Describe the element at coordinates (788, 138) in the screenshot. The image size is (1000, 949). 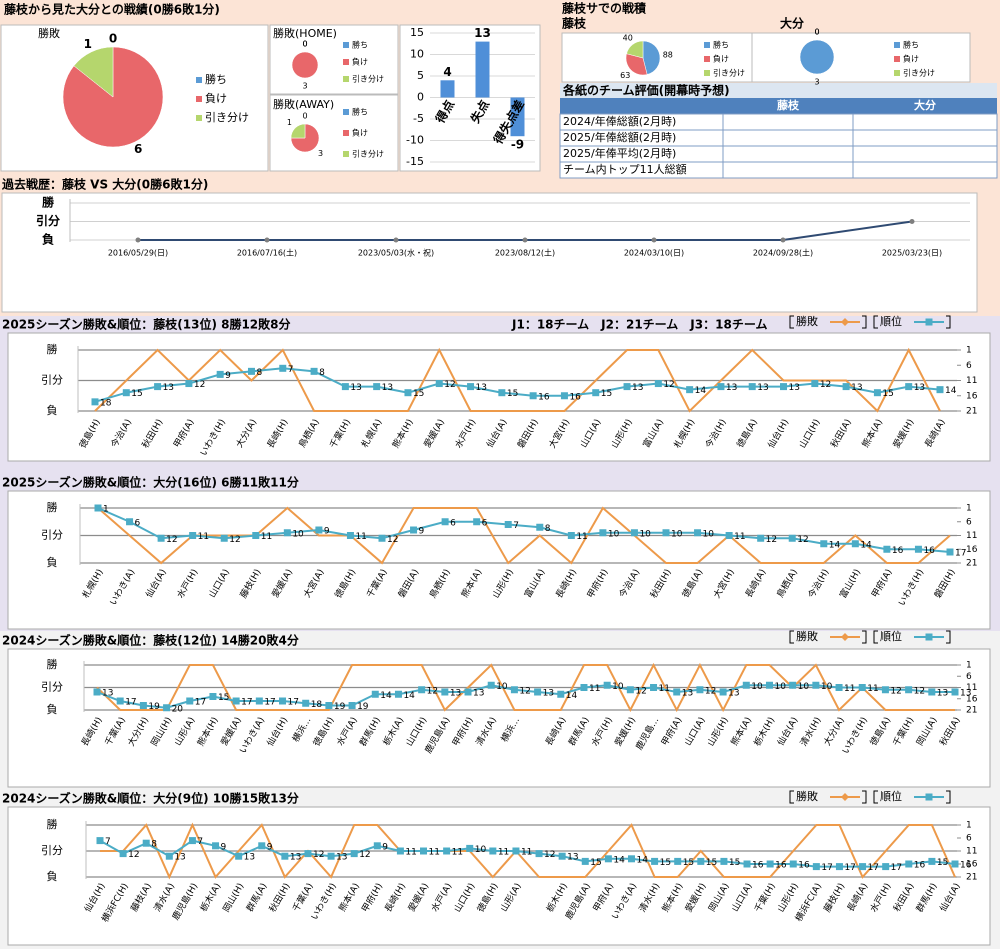
I see `table-cell` at that location.